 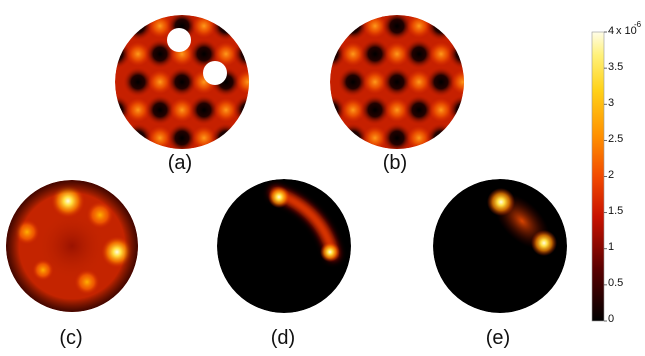 I want to click on panel-b-map, so click(x=413, y=82).